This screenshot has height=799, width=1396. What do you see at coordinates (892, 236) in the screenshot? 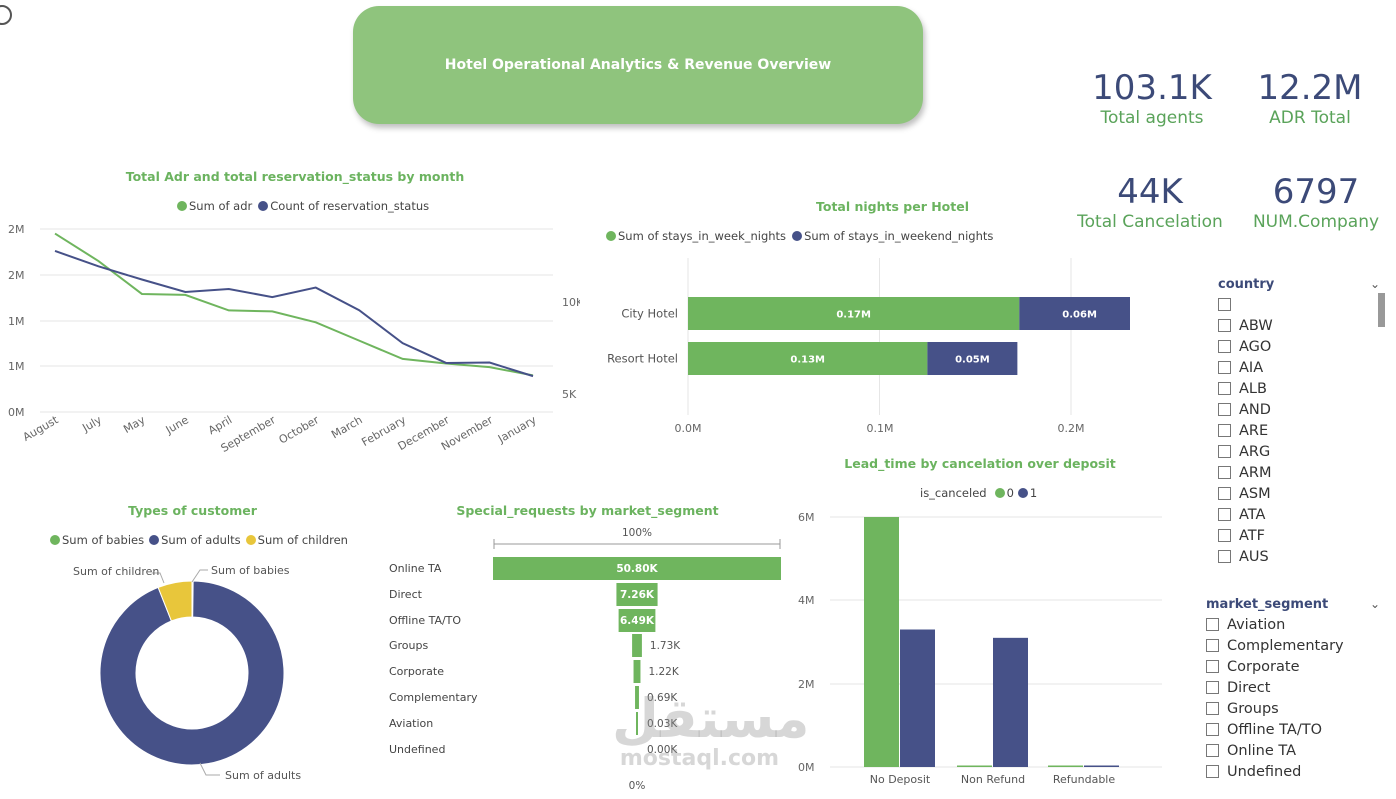
I see `legend-item-weekend-nights: Sum of stays_in_weekend_nights` at bounding box center [892, 236].